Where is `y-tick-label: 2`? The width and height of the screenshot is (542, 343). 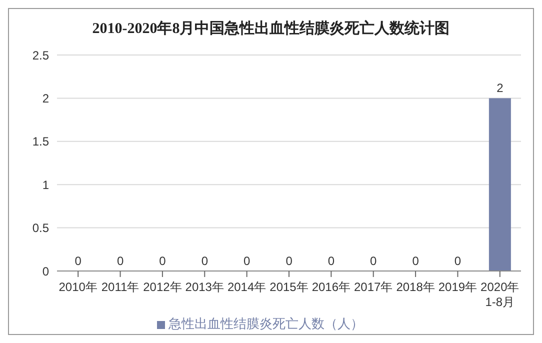
y-tick-label: 2 is located at coordinates (46, 98).